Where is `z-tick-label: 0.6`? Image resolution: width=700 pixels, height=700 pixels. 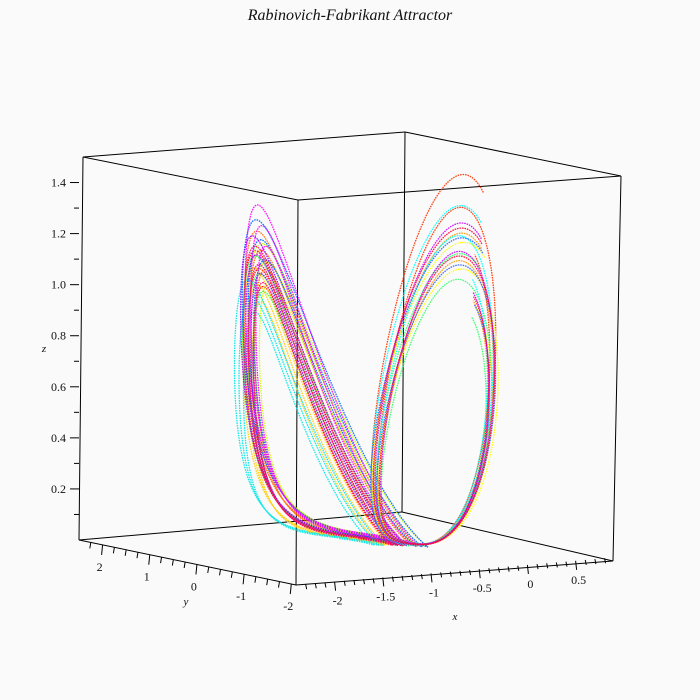 z-tick-label: 0.6 is located at coordinates (58, 387).